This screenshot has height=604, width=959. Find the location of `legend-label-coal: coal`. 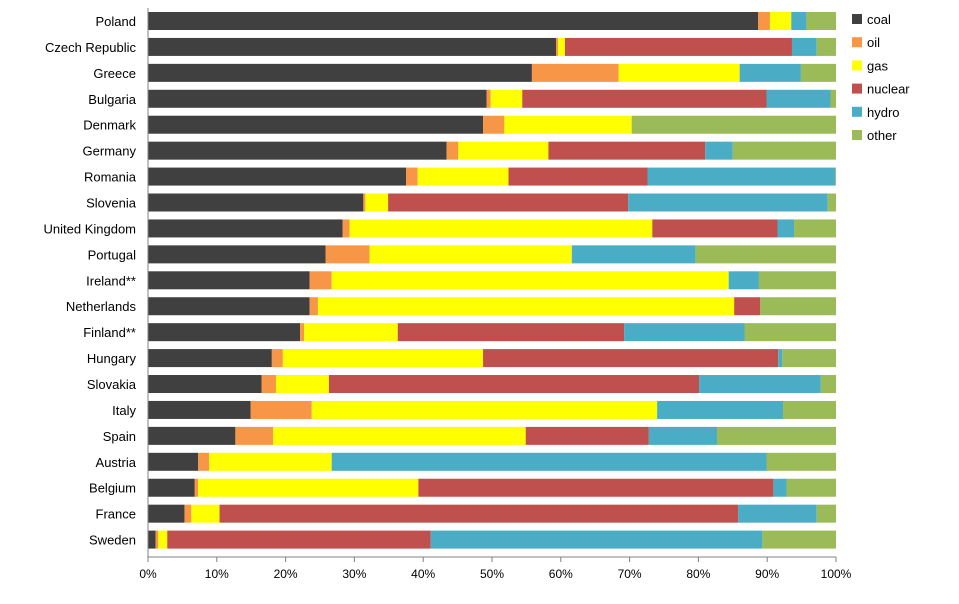

legend-label-coal: coal is located at coordinates (879, 19).